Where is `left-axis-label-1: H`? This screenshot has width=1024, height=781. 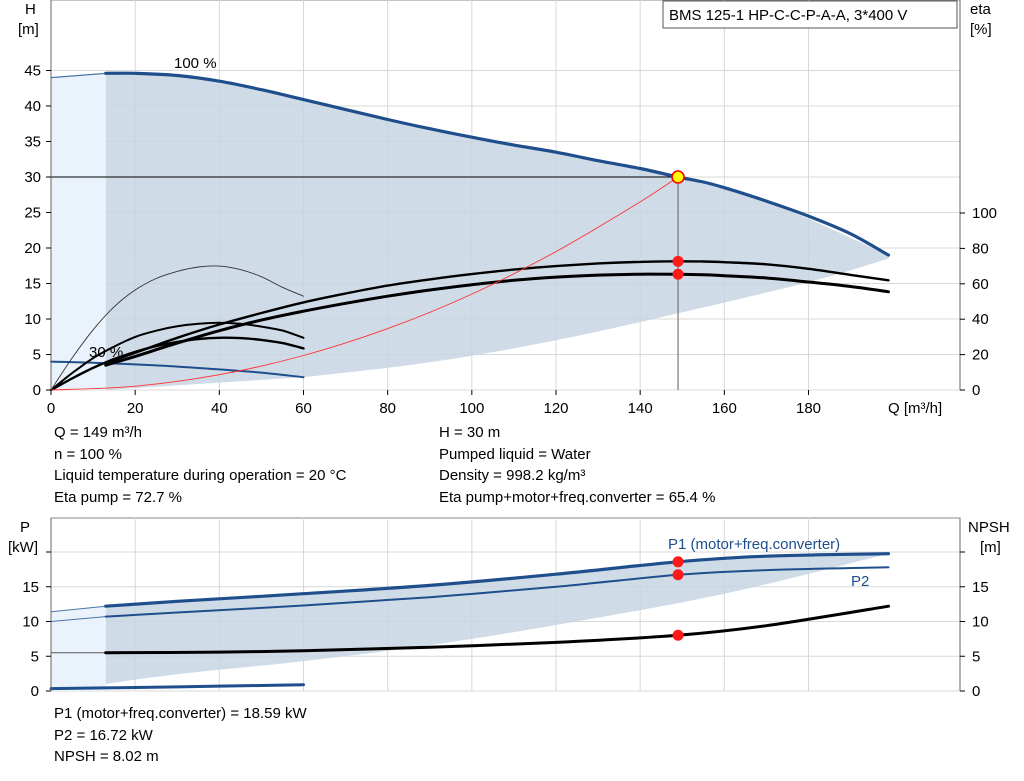
left-axis-label-1: H is located at coordinates (30, 9).